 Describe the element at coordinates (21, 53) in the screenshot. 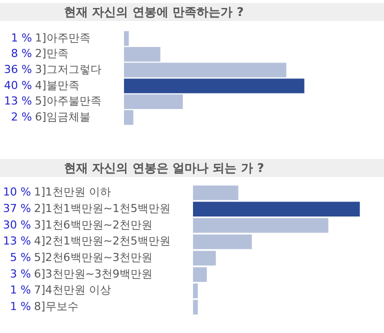

I see `data-label: 8 %` at that location.